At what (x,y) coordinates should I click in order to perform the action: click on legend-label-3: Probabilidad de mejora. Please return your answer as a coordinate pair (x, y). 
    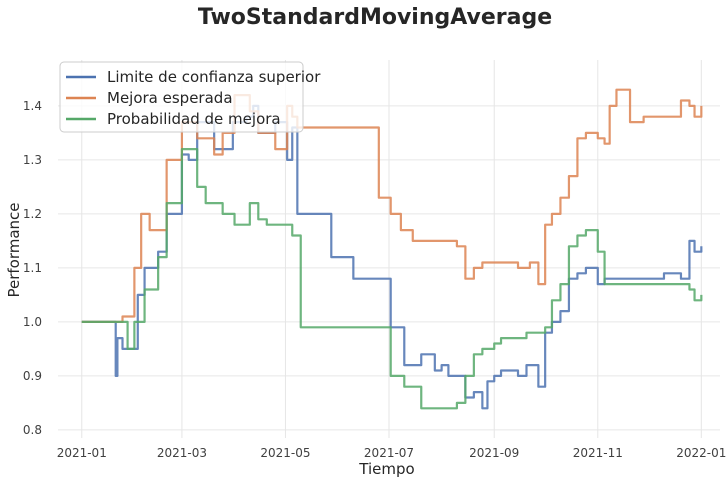
    Looking at the image, I should click on (194, 119).